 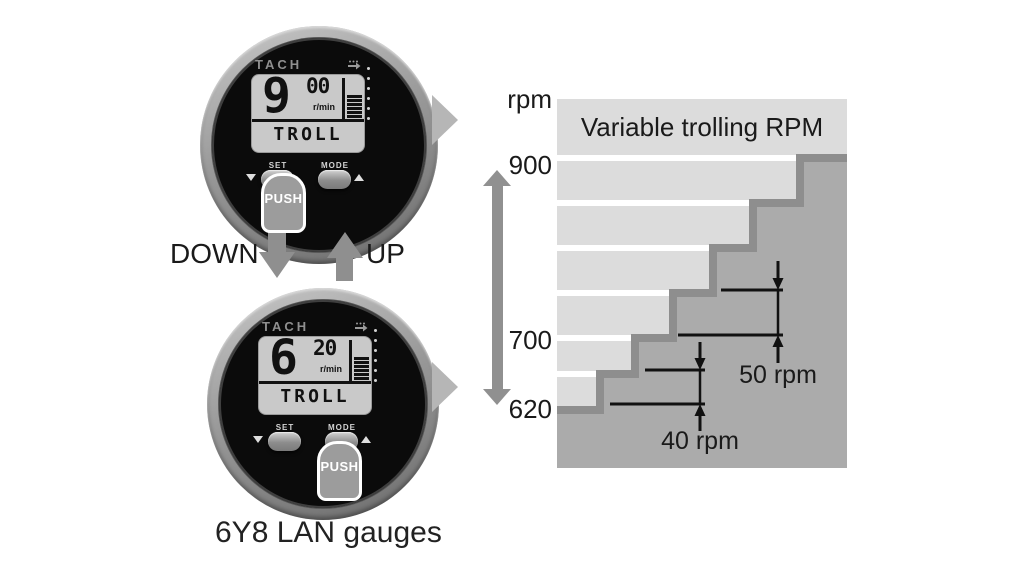 I want to click on tach-gauge-top: TACH 9 00 r/min TROLL SET MODE, so click(x=319, y=145).